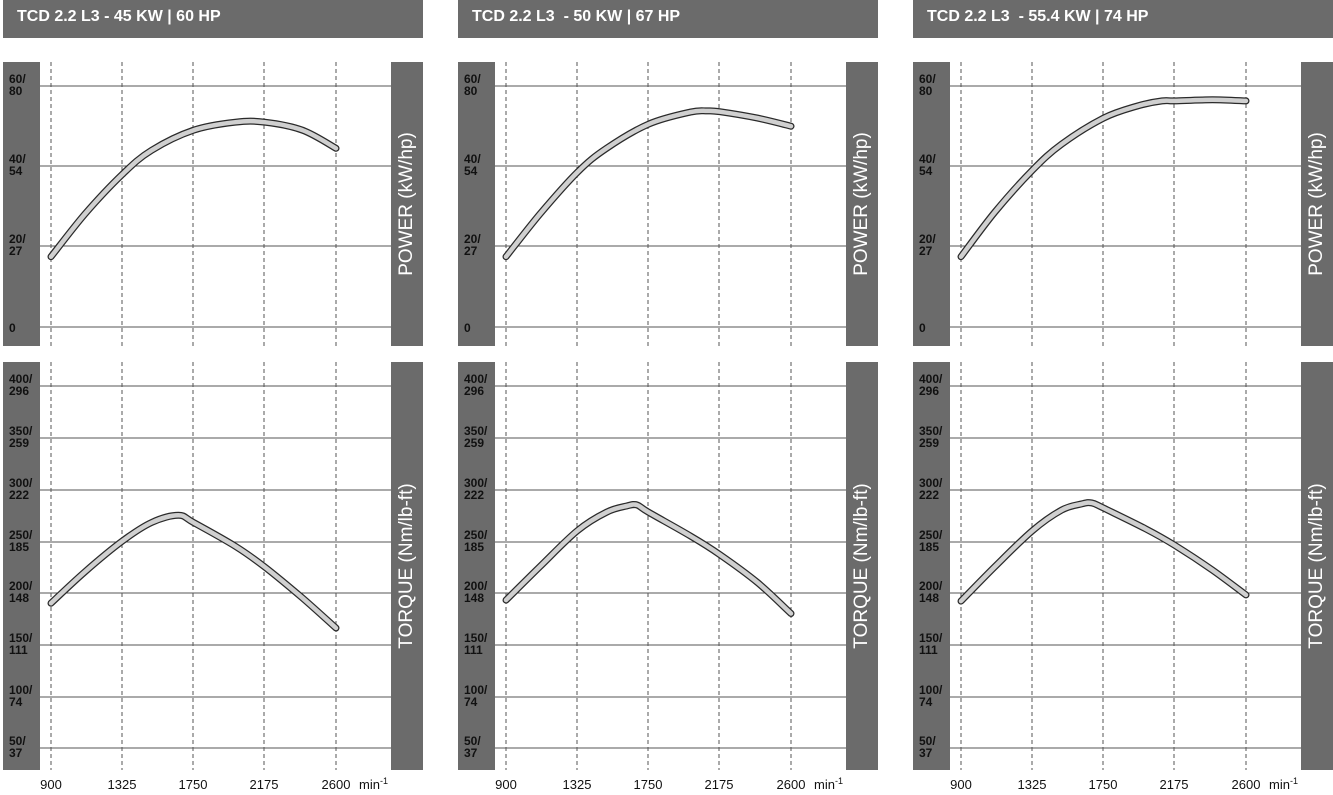  Describe the element at coordinates (373, 784) in the screenshot. I see `x-unit-label: min-1` at that location.